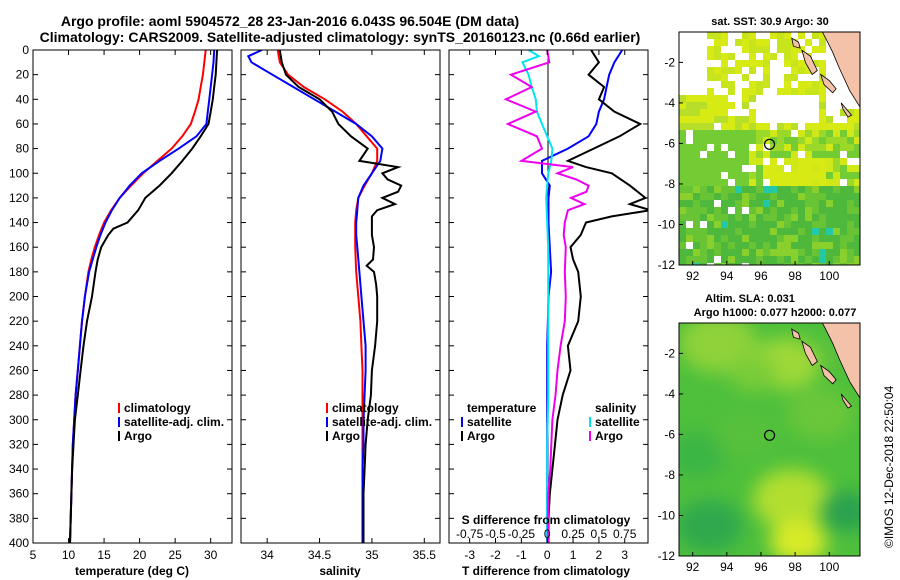  What do you see at coordinates (829, 276) in the screenshot?
I see `sst-map-xtick-label: 100` at bounding box center [829, 276].